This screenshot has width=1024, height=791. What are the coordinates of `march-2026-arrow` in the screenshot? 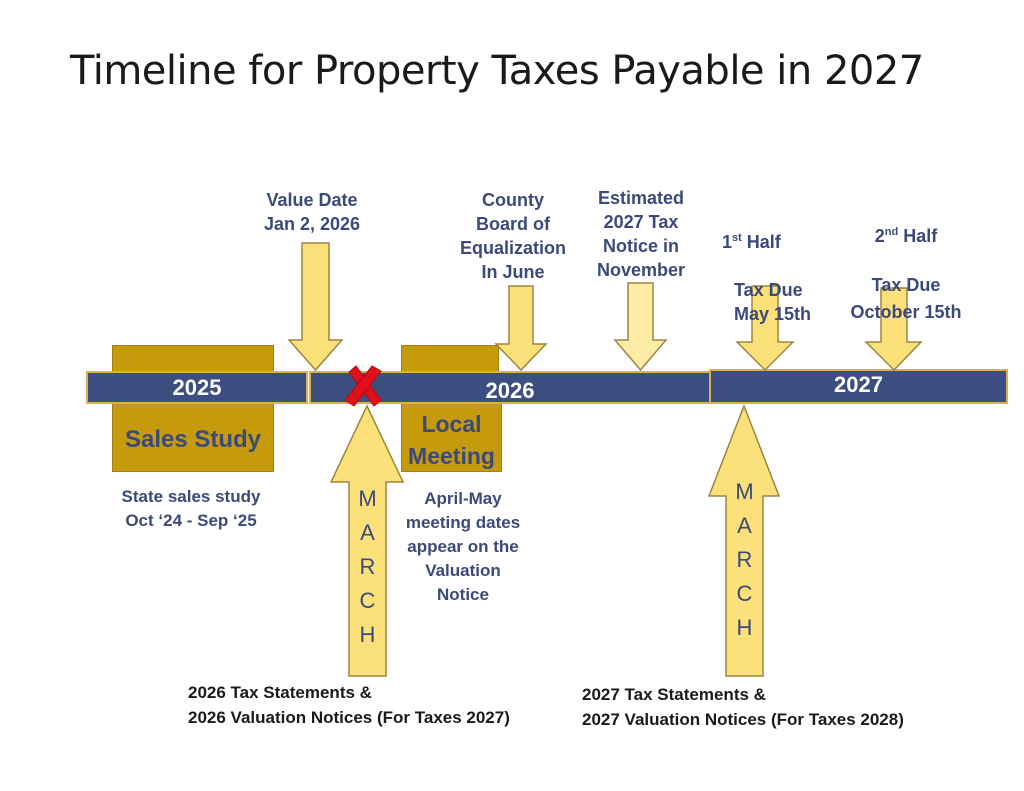 It's located at (367, 540).